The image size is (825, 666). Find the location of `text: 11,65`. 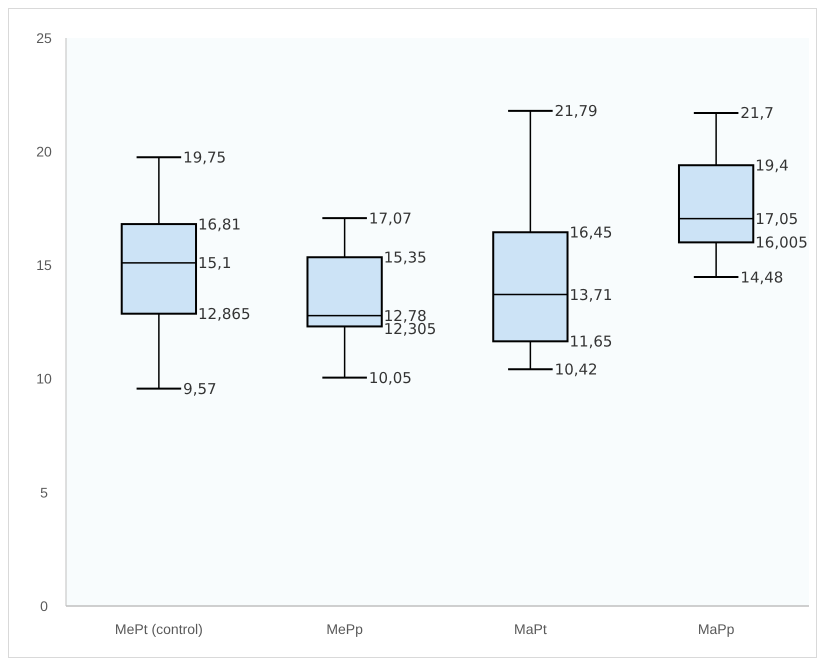

text: 11,65 is located at coordinates (591, 341).